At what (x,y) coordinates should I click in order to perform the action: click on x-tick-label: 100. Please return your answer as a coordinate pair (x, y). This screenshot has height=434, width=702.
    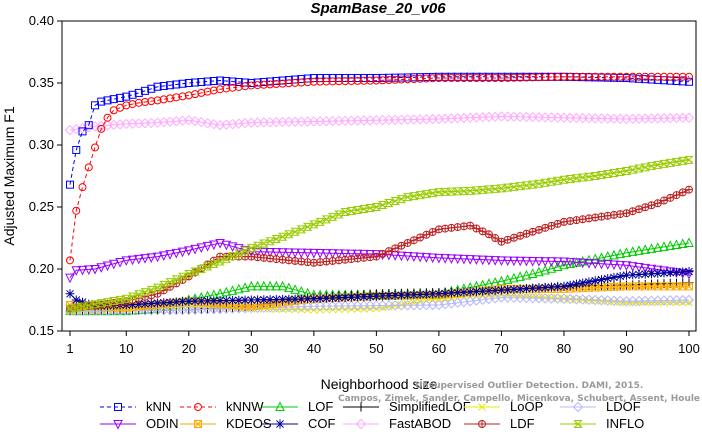
    Looking at the image, I should click on (689, 348).